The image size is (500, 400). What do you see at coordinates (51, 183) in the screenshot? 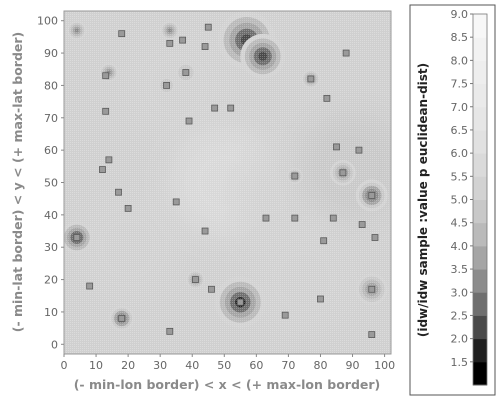
I see `y-tick-label: 50` at bounding box center [51, 183].